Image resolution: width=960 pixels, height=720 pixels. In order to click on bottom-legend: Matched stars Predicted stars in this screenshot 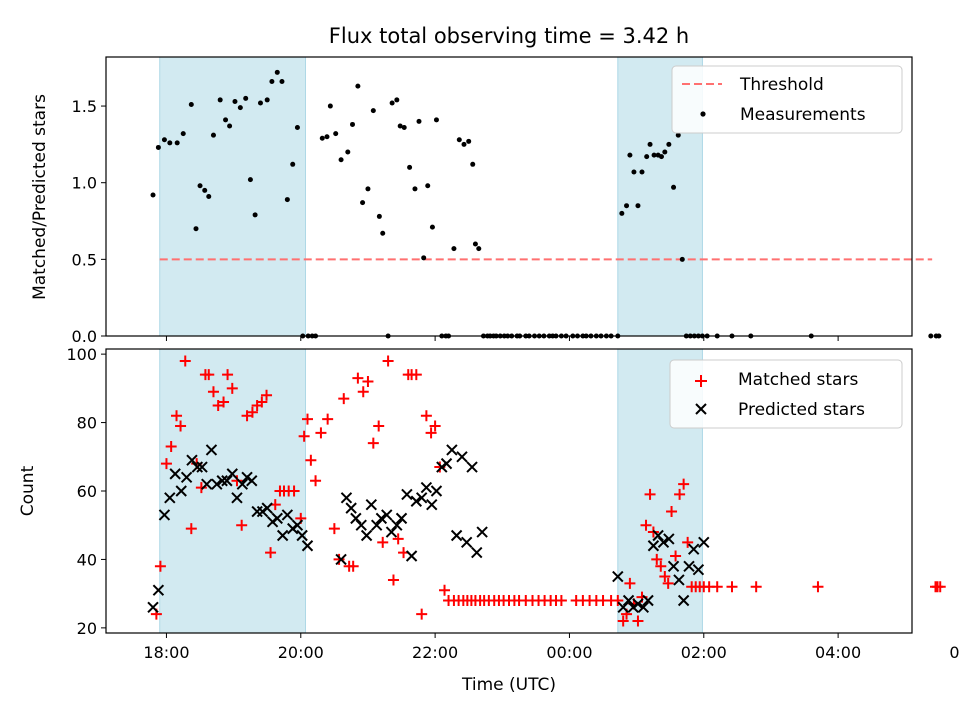, I will do `click(786, 394)`.